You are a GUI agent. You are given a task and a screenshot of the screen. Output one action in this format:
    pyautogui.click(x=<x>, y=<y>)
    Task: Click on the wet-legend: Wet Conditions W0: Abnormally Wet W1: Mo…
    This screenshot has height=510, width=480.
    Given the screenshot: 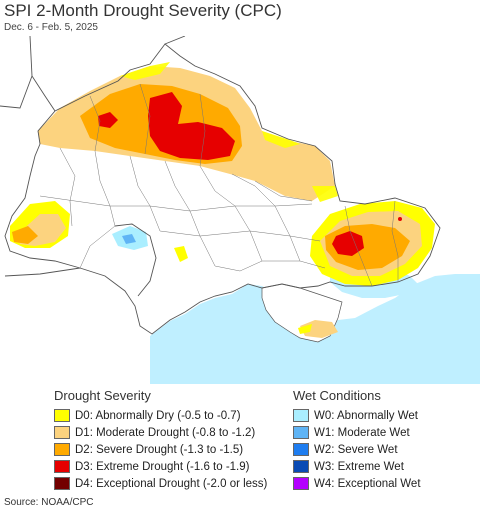 What is the action you would take?
    pyautogui.click(x=357, y=440)
    